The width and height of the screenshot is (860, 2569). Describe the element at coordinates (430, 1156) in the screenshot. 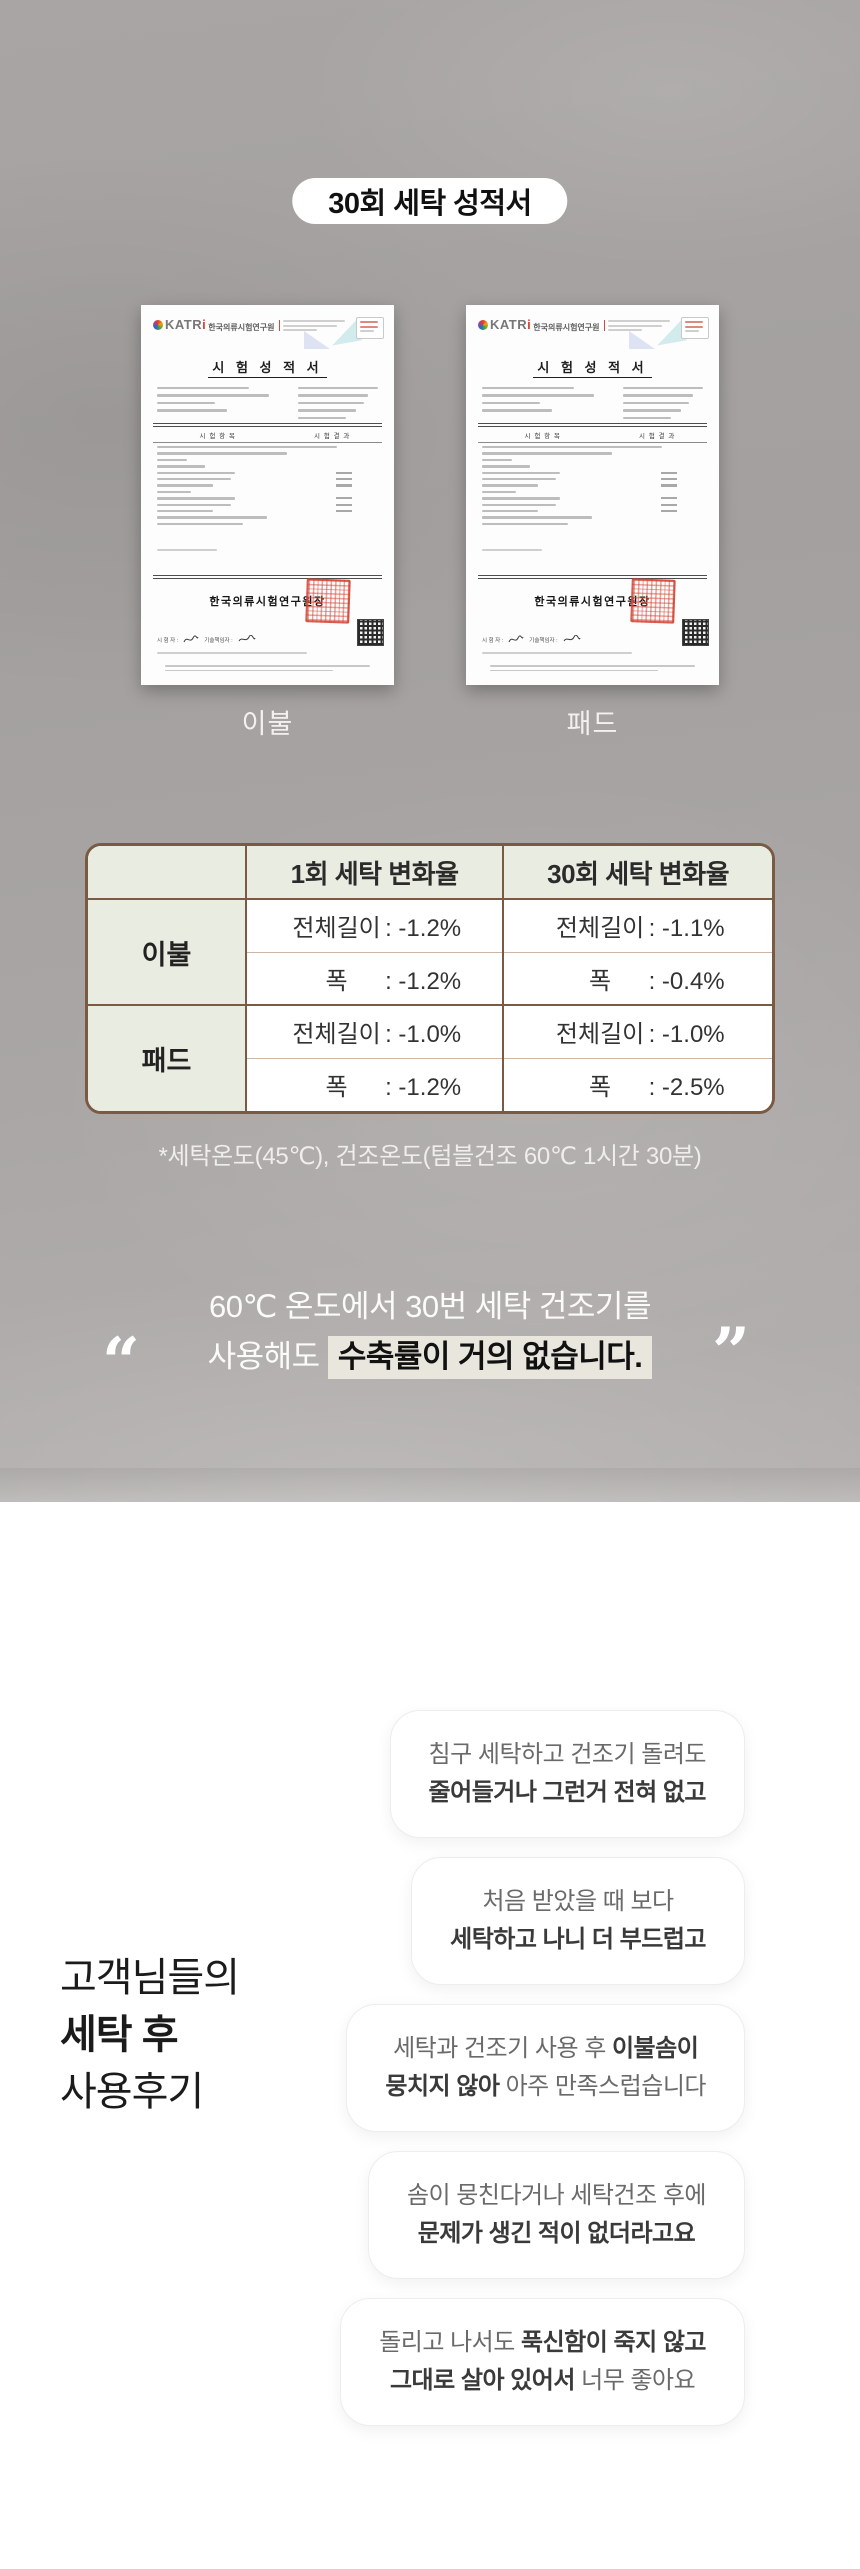

I see `wash-conditions-footnote: *세탁온도(45℃), 건조온도(텀블건조 60℃ 1시간 30분)` at that location.